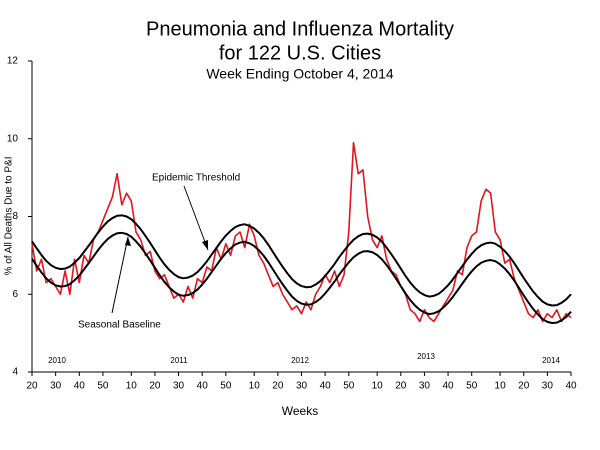  I want to click on chart-title: Pneumonia and Influenza Mortality, so click(300, 29).